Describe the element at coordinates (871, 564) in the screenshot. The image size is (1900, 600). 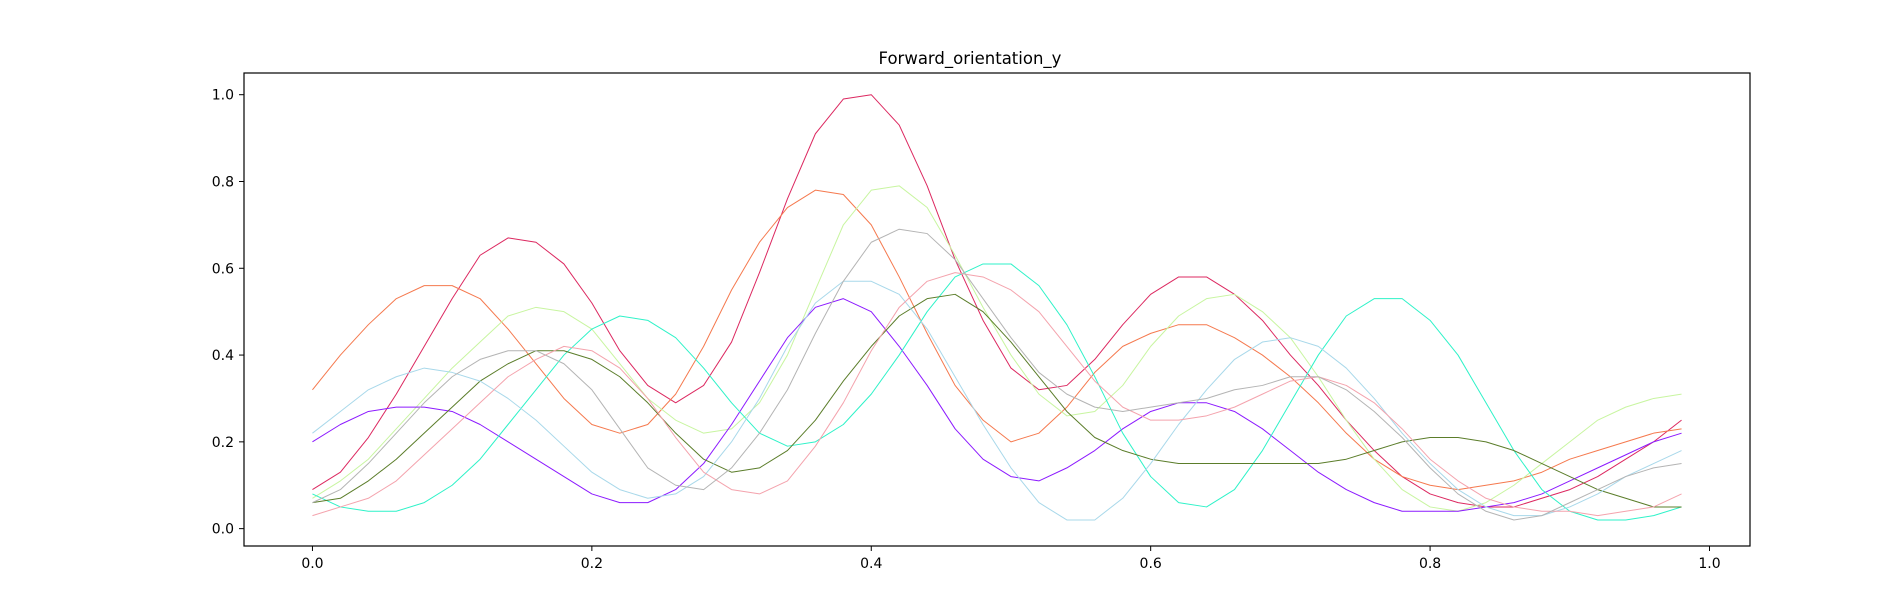
I see `x-tick-label: 0.4` at that location.